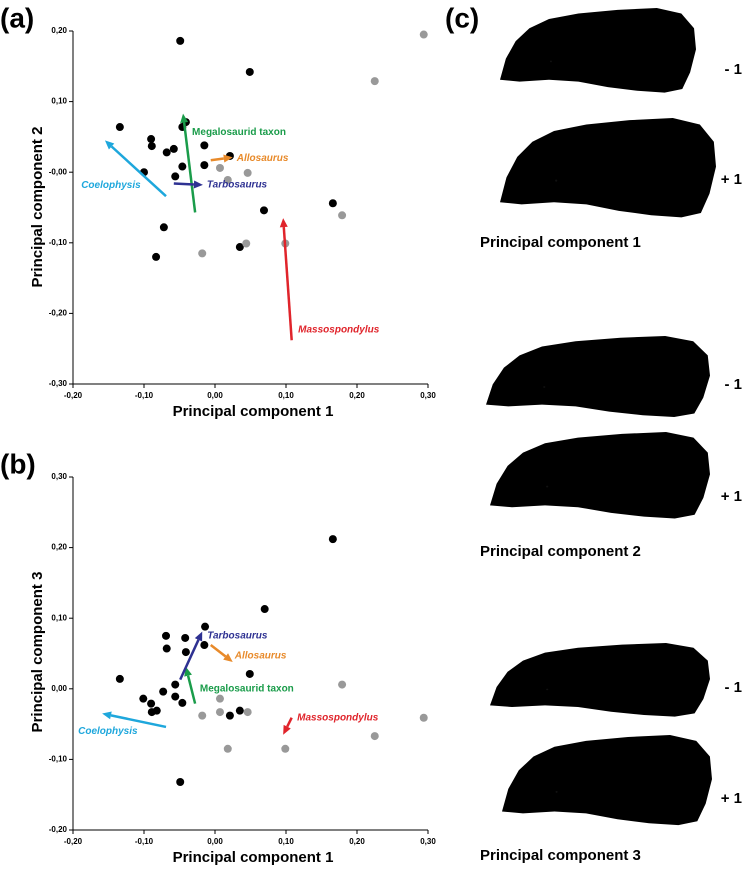  What do you see at coordinates (560, 242) in the screenshot?
I see `component-title: Principal component 1` at bounding box center [560, 242].